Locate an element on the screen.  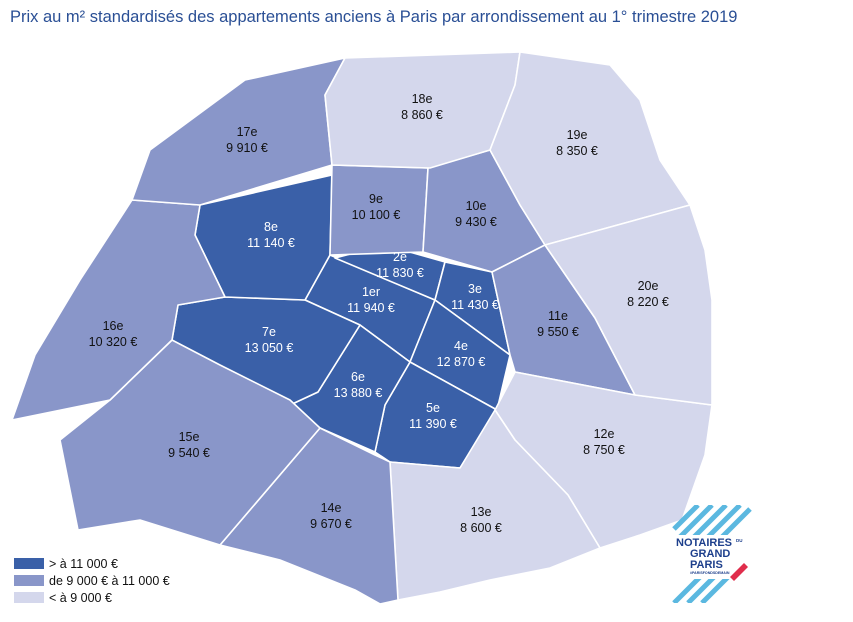
arrondissement-13e is located at coordinates (495, 505).